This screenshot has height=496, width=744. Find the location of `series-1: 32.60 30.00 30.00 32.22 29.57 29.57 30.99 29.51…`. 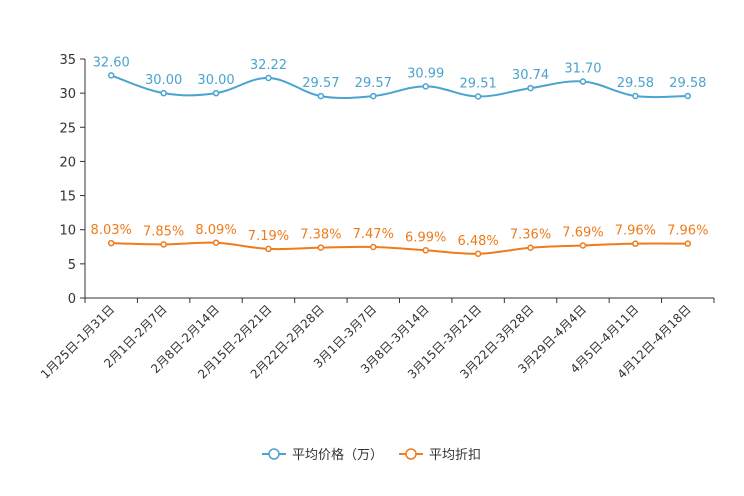

series-1: 32.60 30.00 30.00 32.22 29.57 29.57 30.99 29.51… is located at coordinates (399, 77).